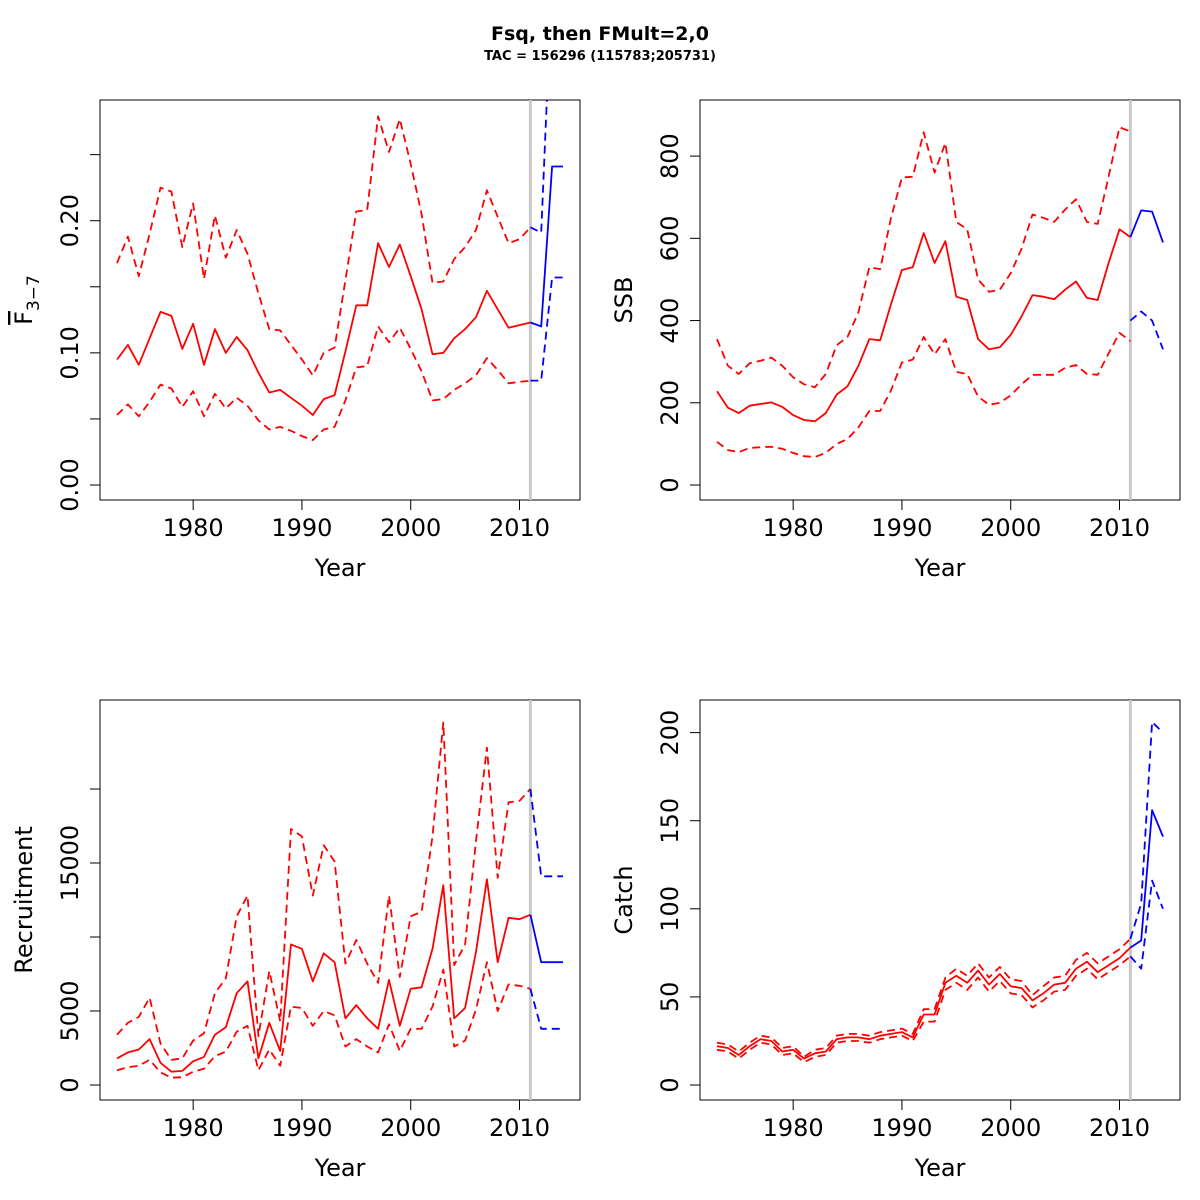 The width and height of the screenshot is (1200, 1200). What do you see at coordinates (624, 300) in the screenshot?
I see `ssb-y-axis-label: SSB` at bounding box center [624, 300].